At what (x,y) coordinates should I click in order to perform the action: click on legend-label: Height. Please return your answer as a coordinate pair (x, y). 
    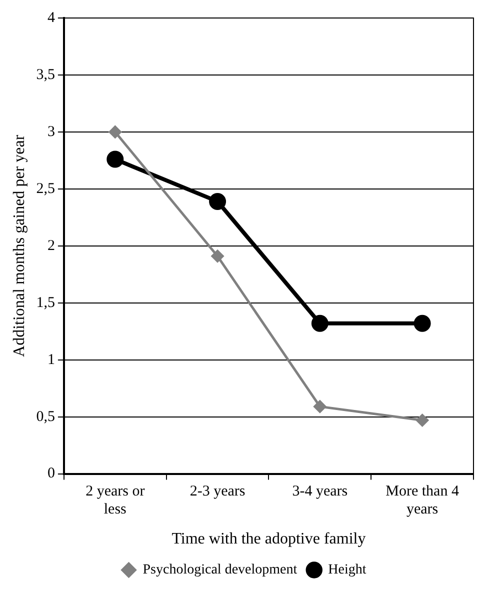
    Looking at the image, I should click on (347, 570).